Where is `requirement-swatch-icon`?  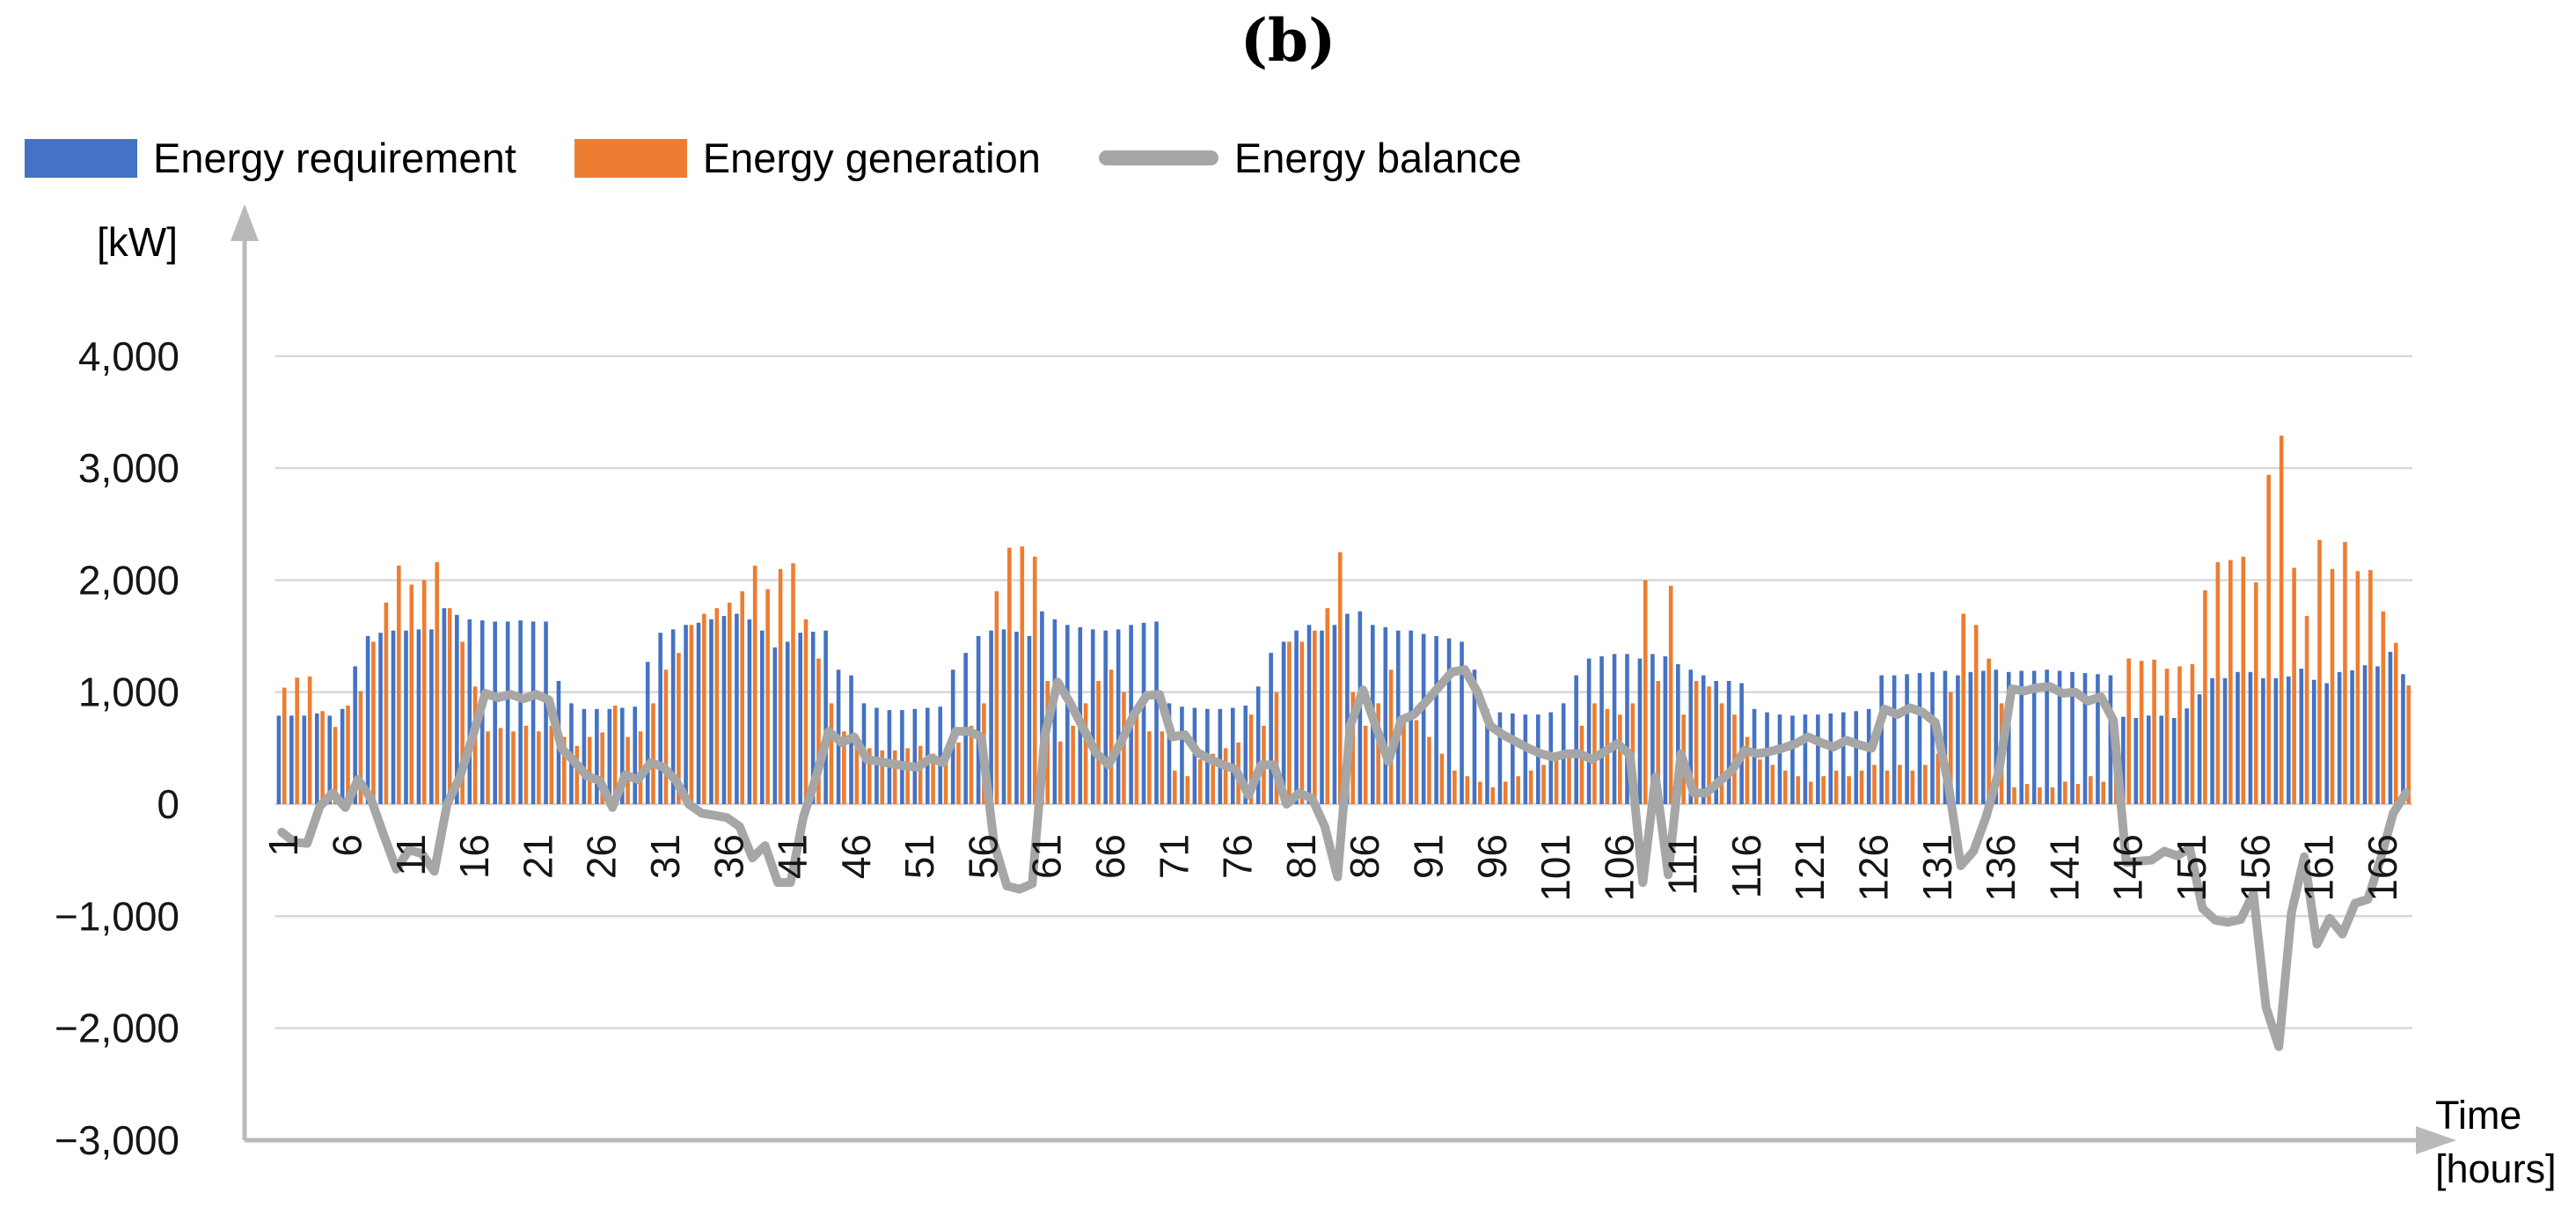
requirement-swatch-icon is located at coordinates (81, 158).